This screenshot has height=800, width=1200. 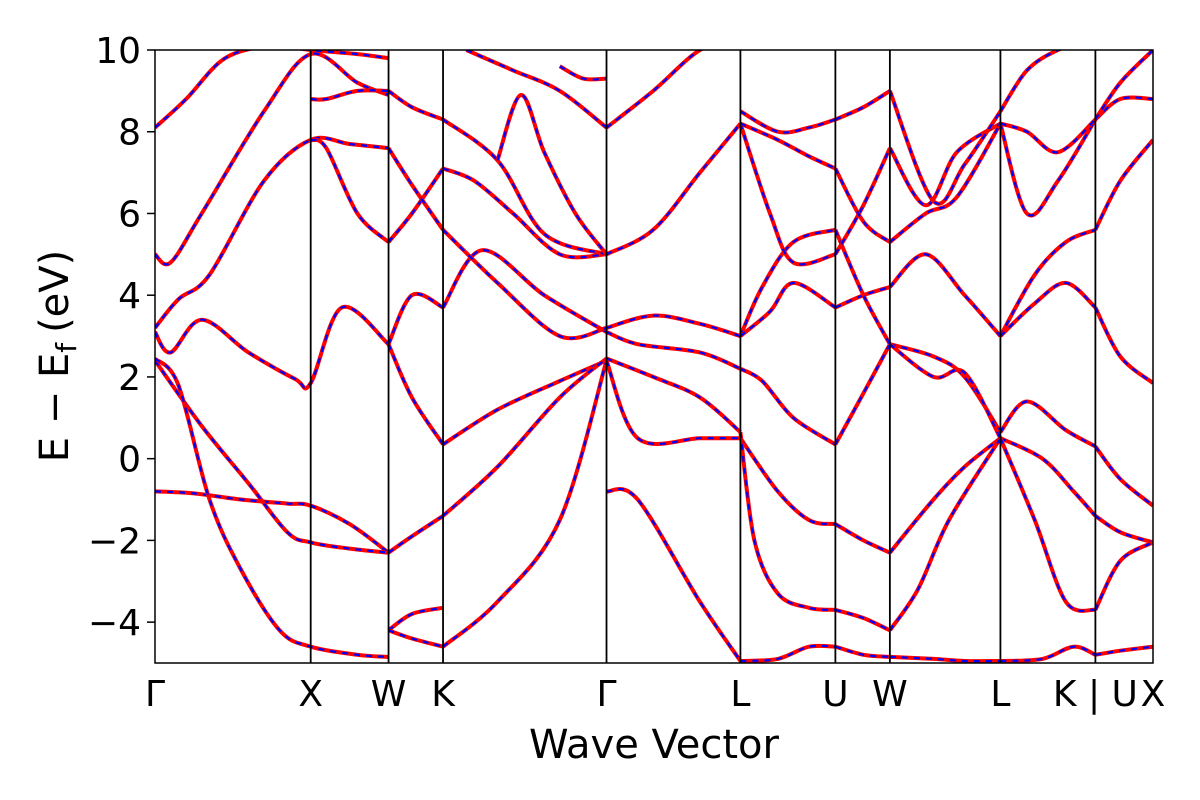 What do you see at coordinates (389, 694) in the screenshot?
I see `x-tick-label-2: W` at bounding box center [389, 694].